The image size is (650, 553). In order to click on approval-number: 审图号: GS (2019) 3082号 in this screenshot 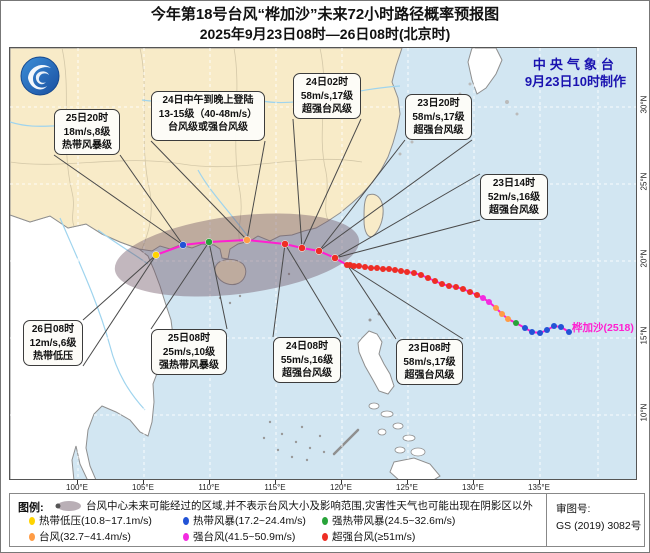, I will do `click(598, 518)`.